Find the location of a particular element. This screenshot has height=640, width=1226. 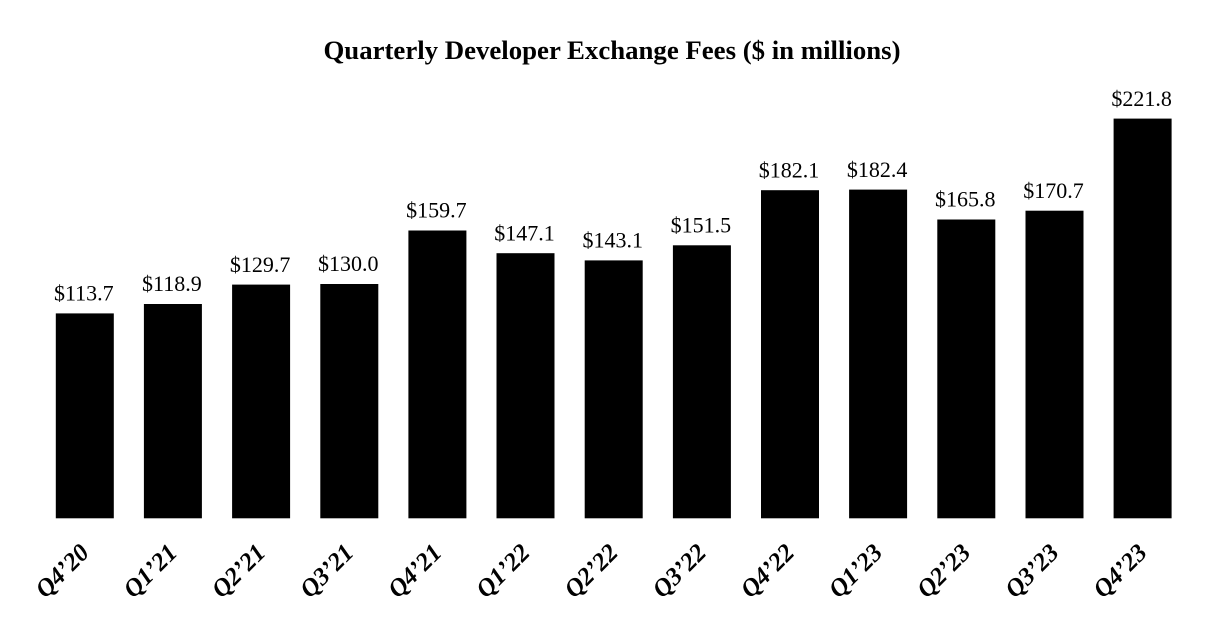

svg-text: $182.1 is located at coordinates (789, 169).